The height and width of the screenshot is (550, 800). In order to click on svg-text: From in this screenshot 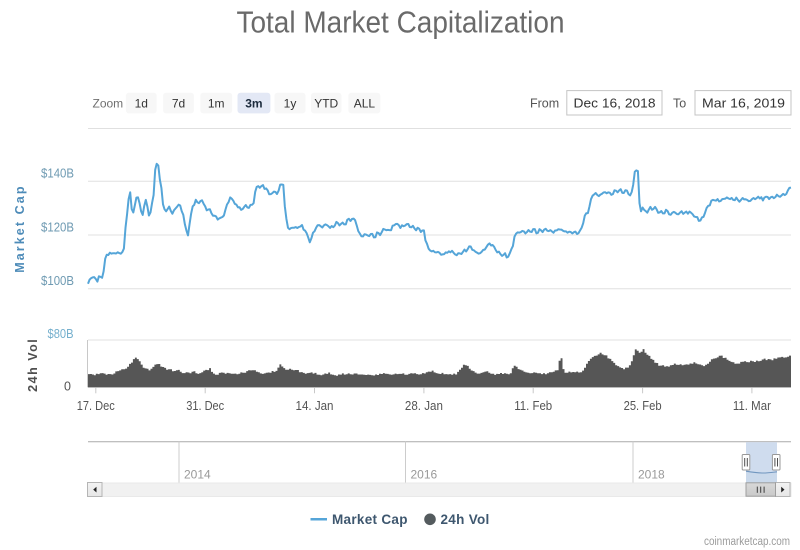, I will do `click(544, 104)`.